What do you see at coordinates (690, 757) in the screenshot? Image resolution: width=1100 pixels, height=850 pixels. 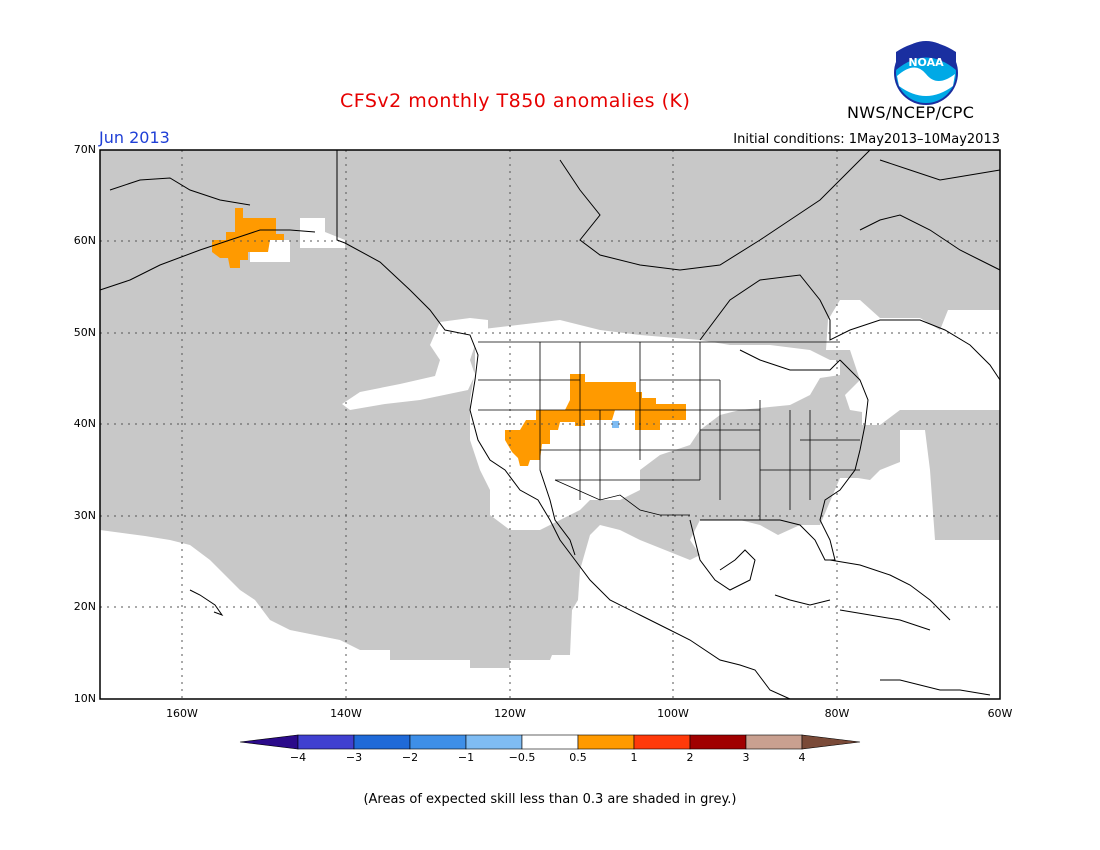 I see `colorbar-label: 2` at bounding box center [690, 757].